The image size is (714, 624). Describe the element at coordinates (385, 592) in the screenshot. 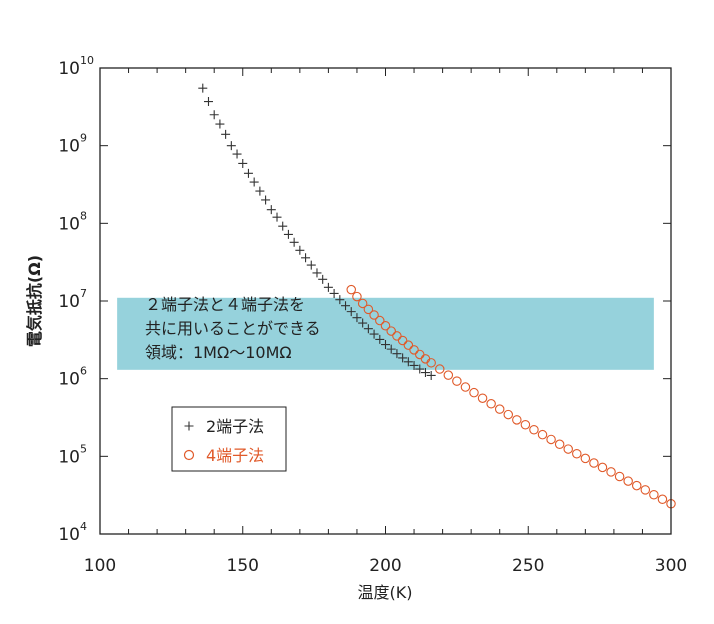

I see `x-axis-label: 温度(K)` at that location.